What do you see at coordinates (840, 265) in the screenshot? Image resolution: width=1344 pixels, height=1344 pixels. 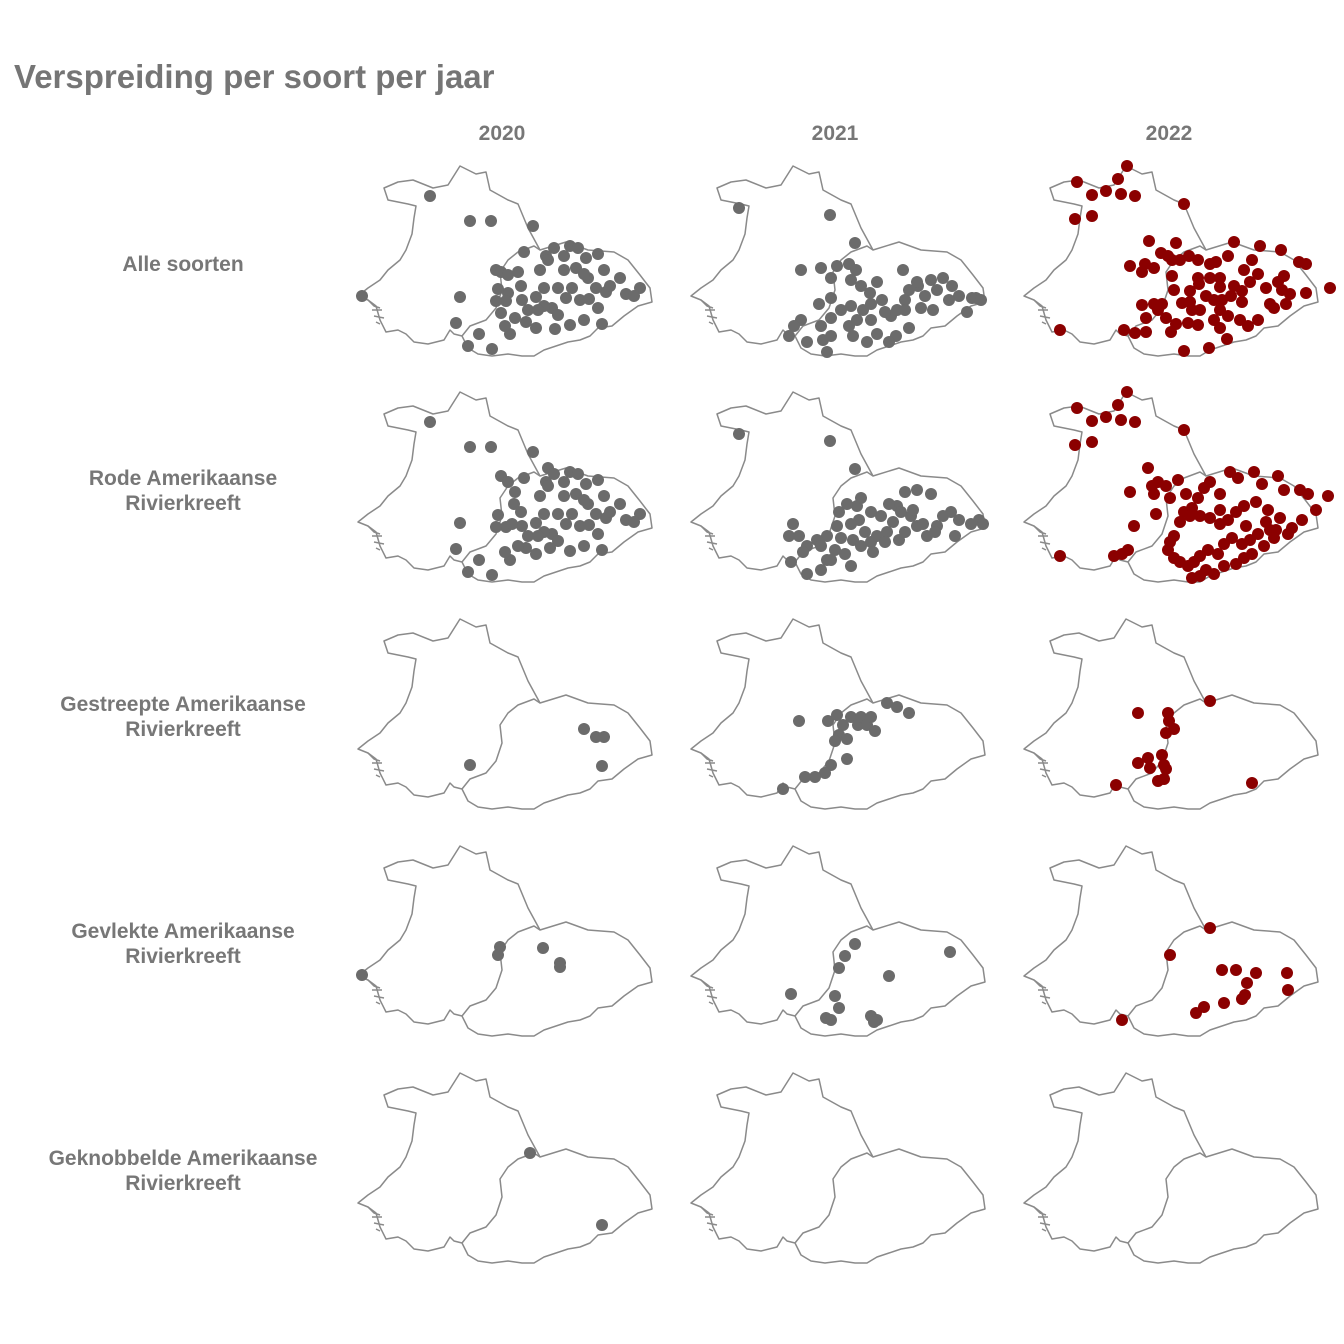 I see `map-panel-r1-2021` at bounding box center [840, 265].